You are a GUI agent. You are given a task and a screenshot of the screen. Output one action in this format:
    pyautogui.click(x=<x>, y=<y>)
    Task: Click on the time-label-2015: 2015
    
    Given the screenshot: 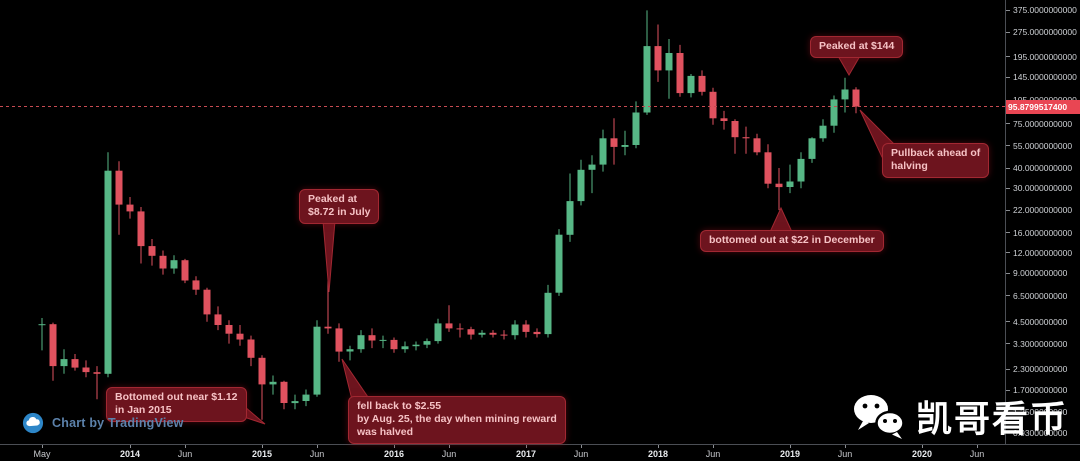 What is the action you would take?
    pyautogui.click(x=262, y=454)
    